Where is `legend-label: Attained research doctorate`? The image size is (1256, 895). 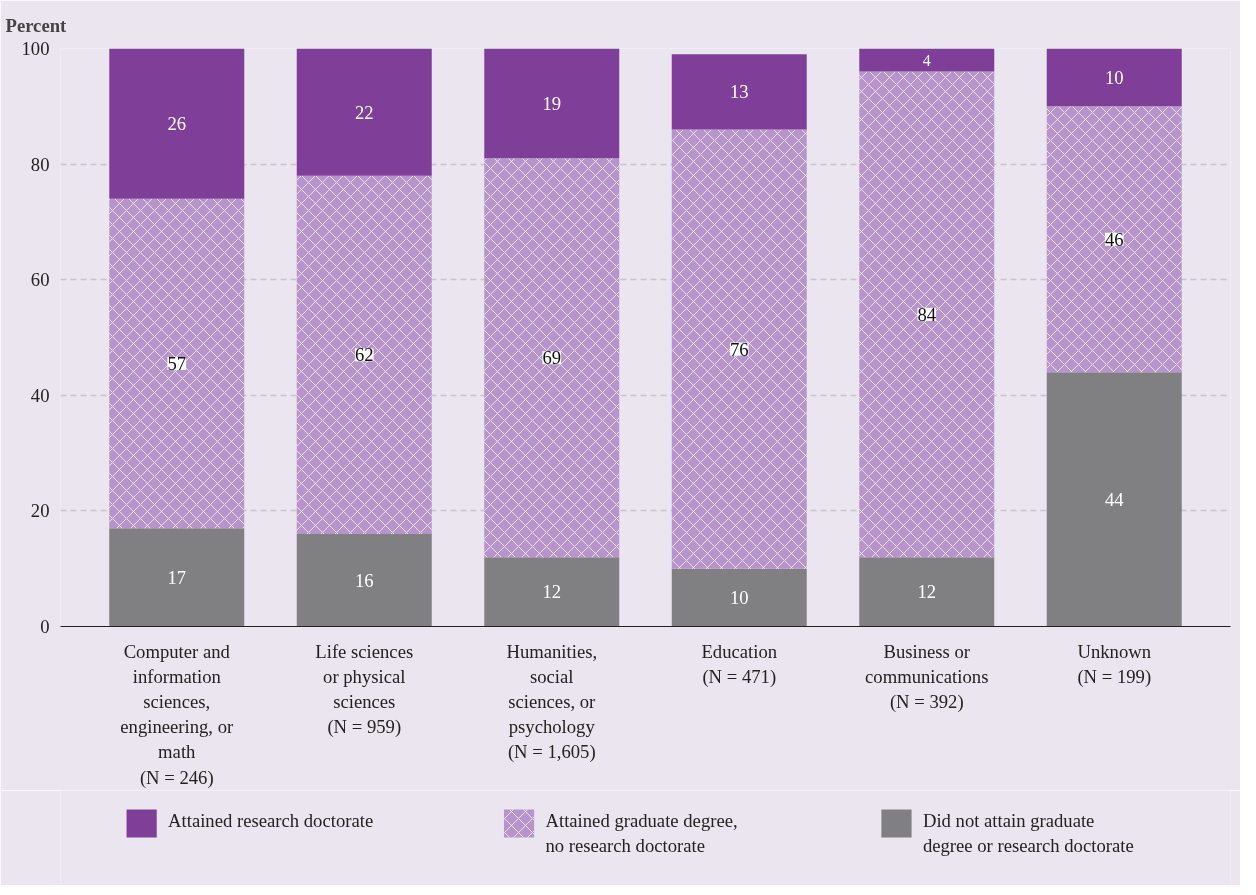 legend-label: Attained research doctorate is located at coordinates (271, 820).